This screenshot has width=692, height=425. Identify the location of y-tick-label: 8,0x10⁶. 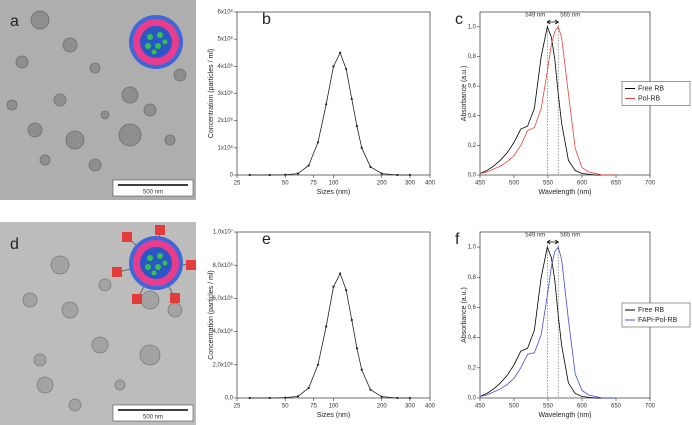
(223, 265).